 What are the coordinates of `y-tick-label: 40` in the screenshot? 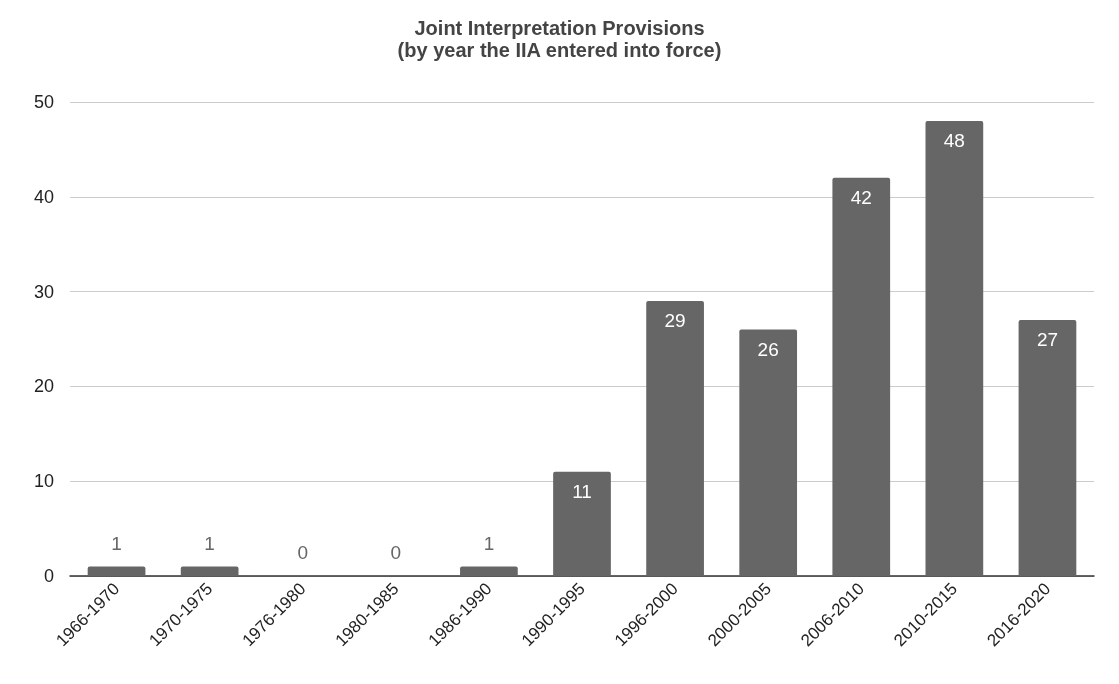 It's located at (43, 196).